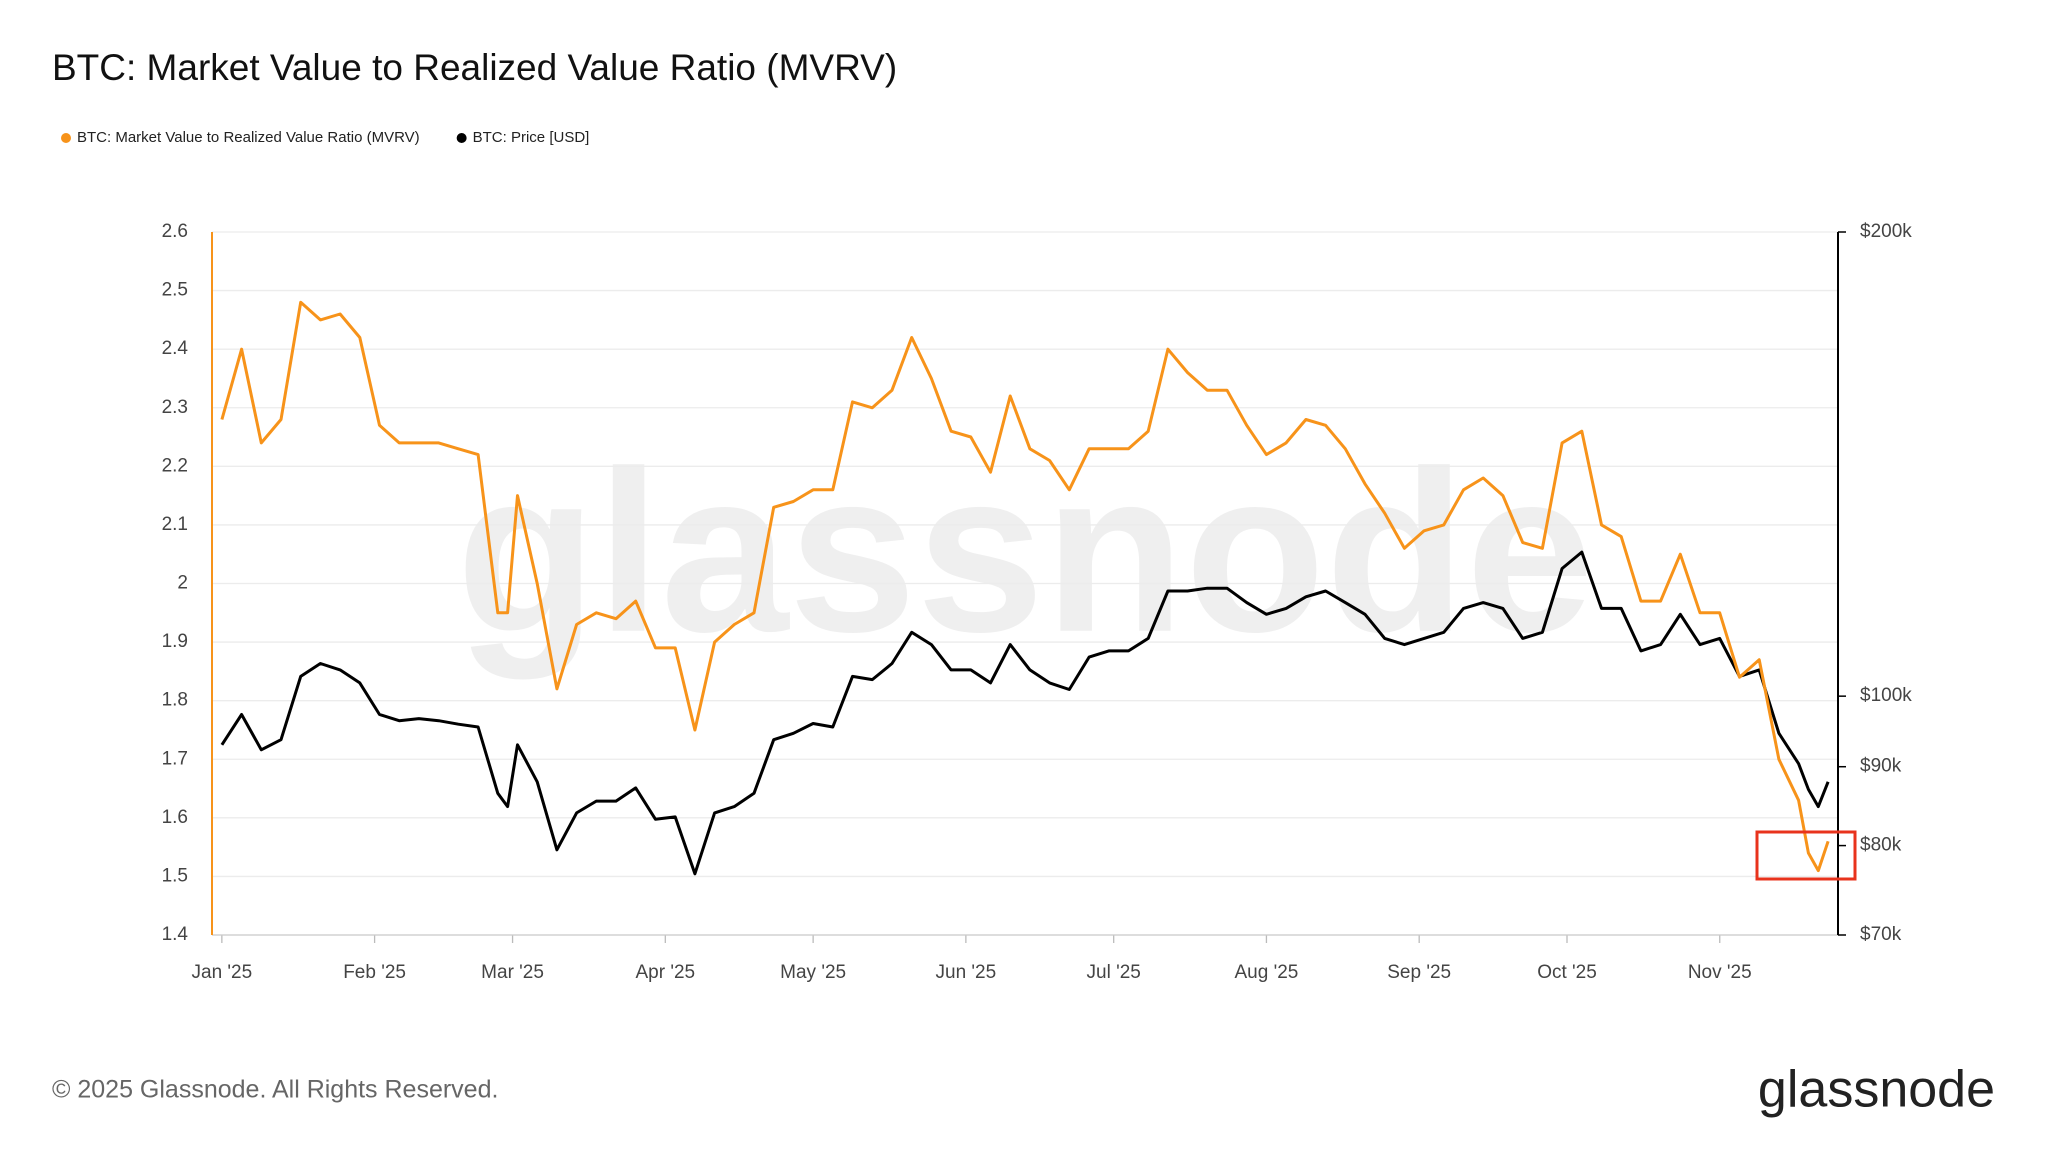 Image resolution: width=2048 pixels, height=1152 pixels. Describe the element at coordinates (813, 972) in the screenshot. I see `x-tick-label: May '25` at that location.